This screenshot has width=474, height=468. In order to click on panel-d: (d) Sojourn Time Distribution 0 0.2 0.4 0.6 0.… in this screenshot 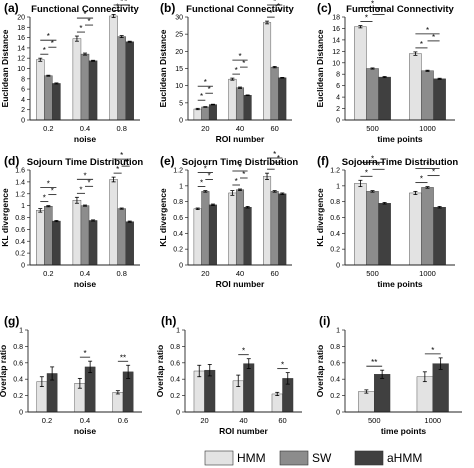, I will do `click(71, 220)`.